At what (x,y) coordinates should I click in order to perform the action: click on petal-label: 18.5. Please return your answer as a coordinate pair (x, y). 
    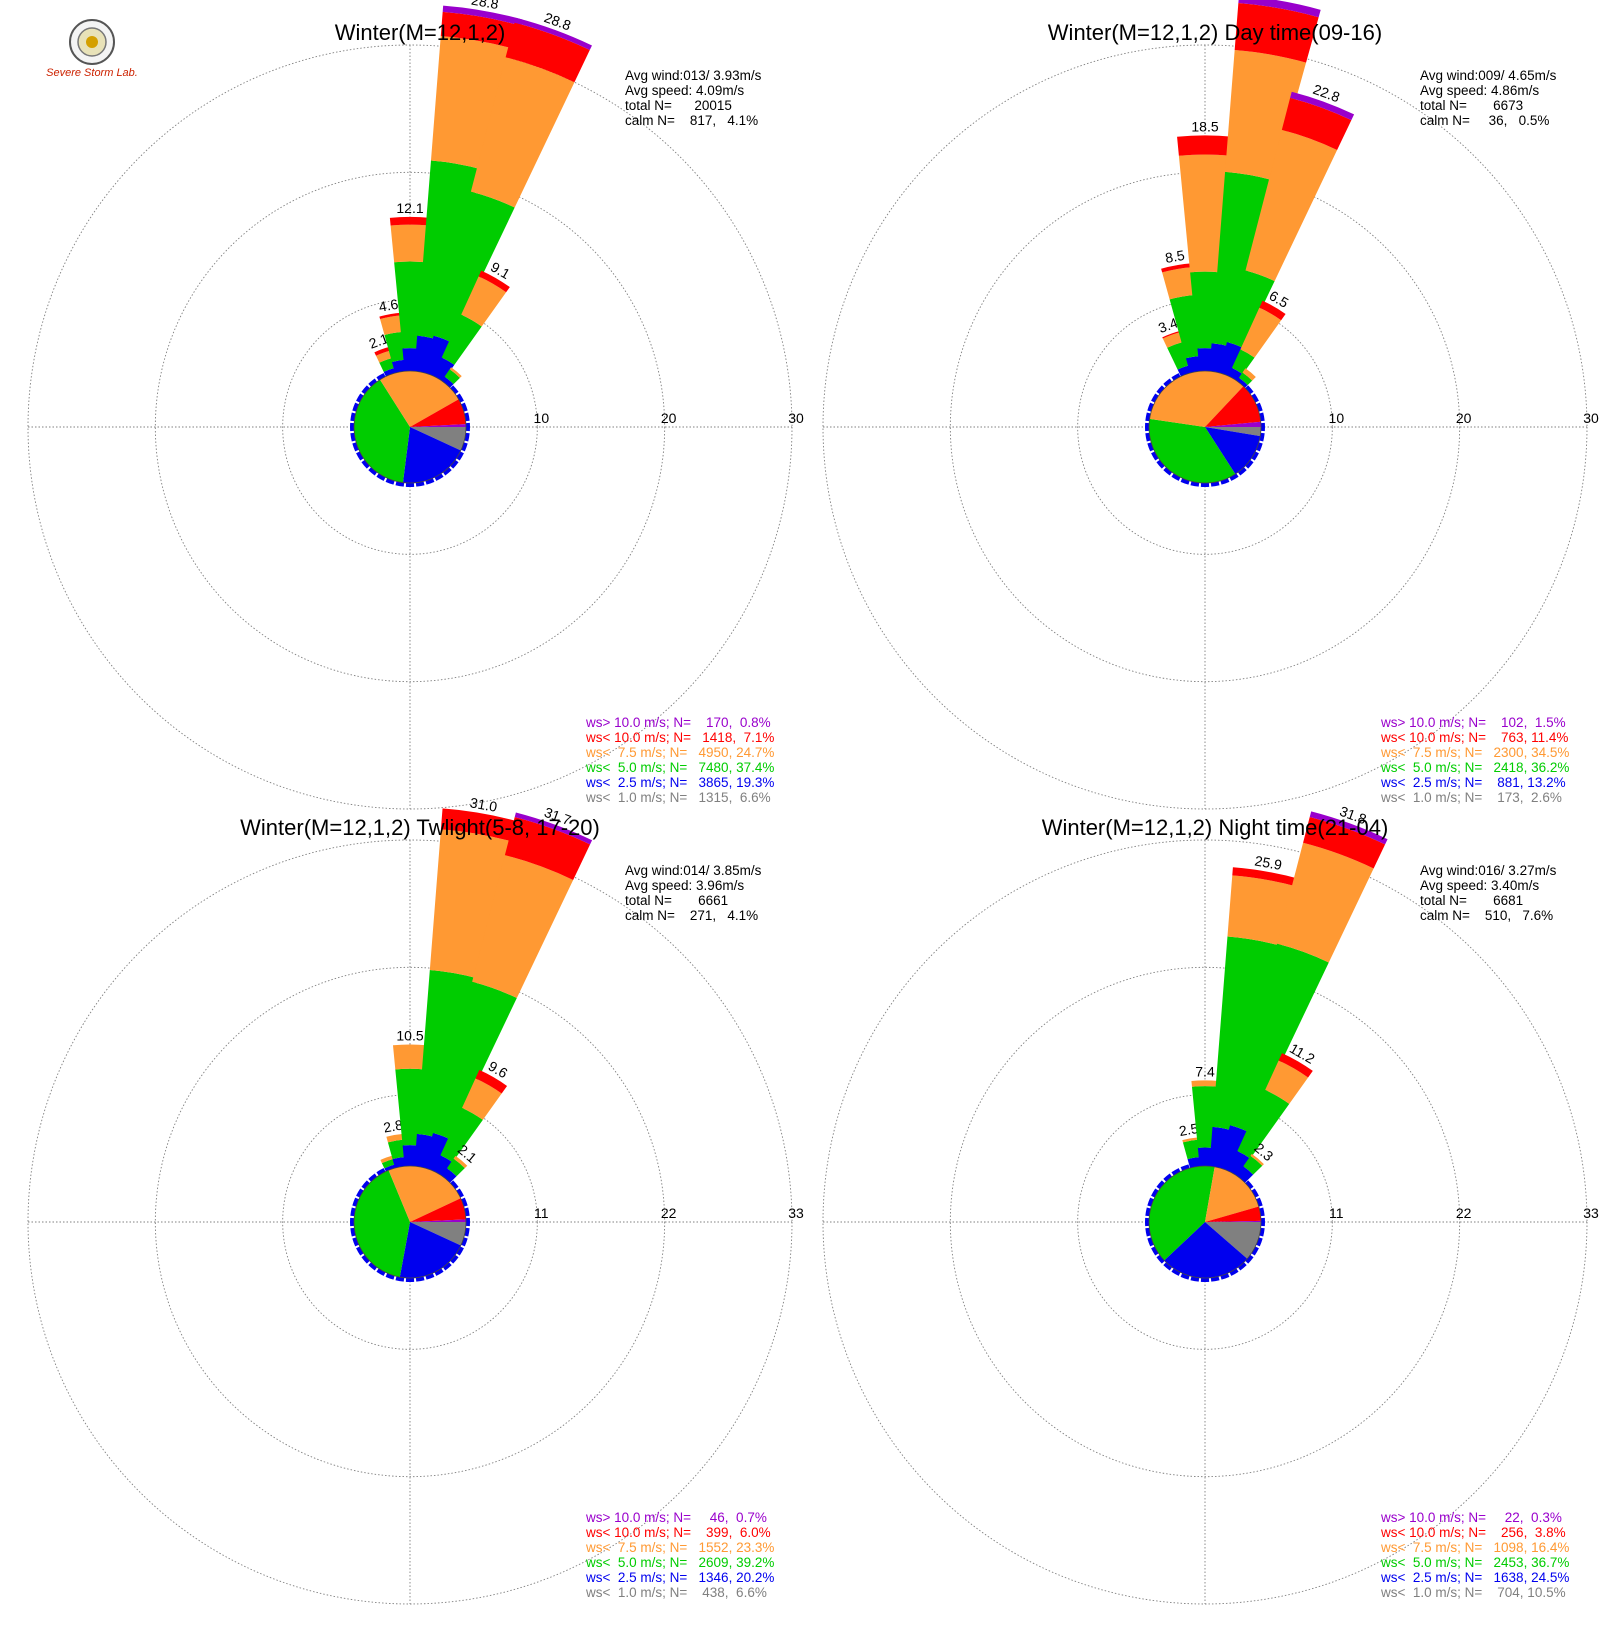
    Looking at the image, I should click on (1204, 126).